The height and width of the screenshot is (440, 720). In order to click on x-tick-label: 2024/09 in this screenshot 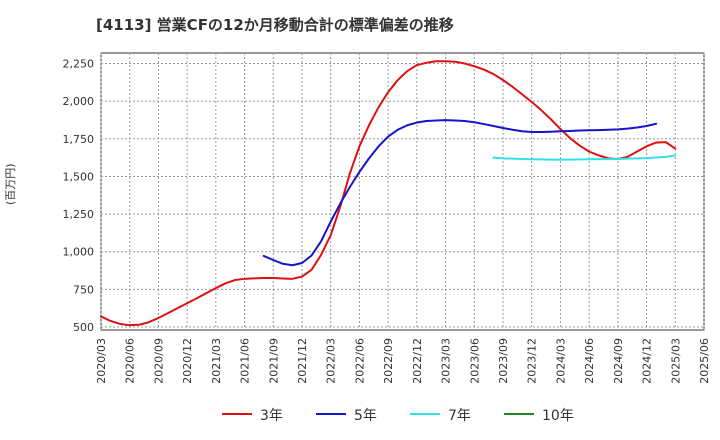, I will do `click(618, 361)`.